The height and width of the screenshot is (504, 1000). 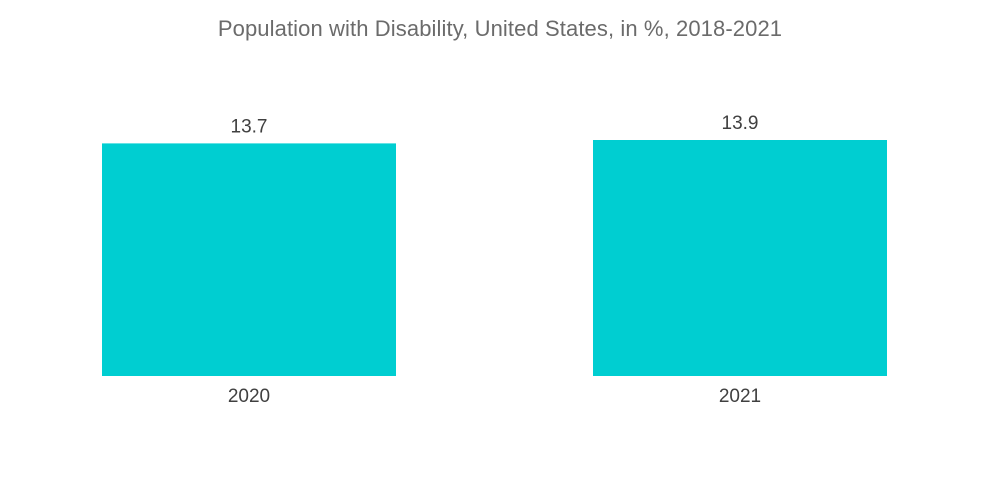 What do you see at coordinates (740, 396) in the screenshot?
I see `x-tick-label-2021: 2021` at bounding box center [740, 396].